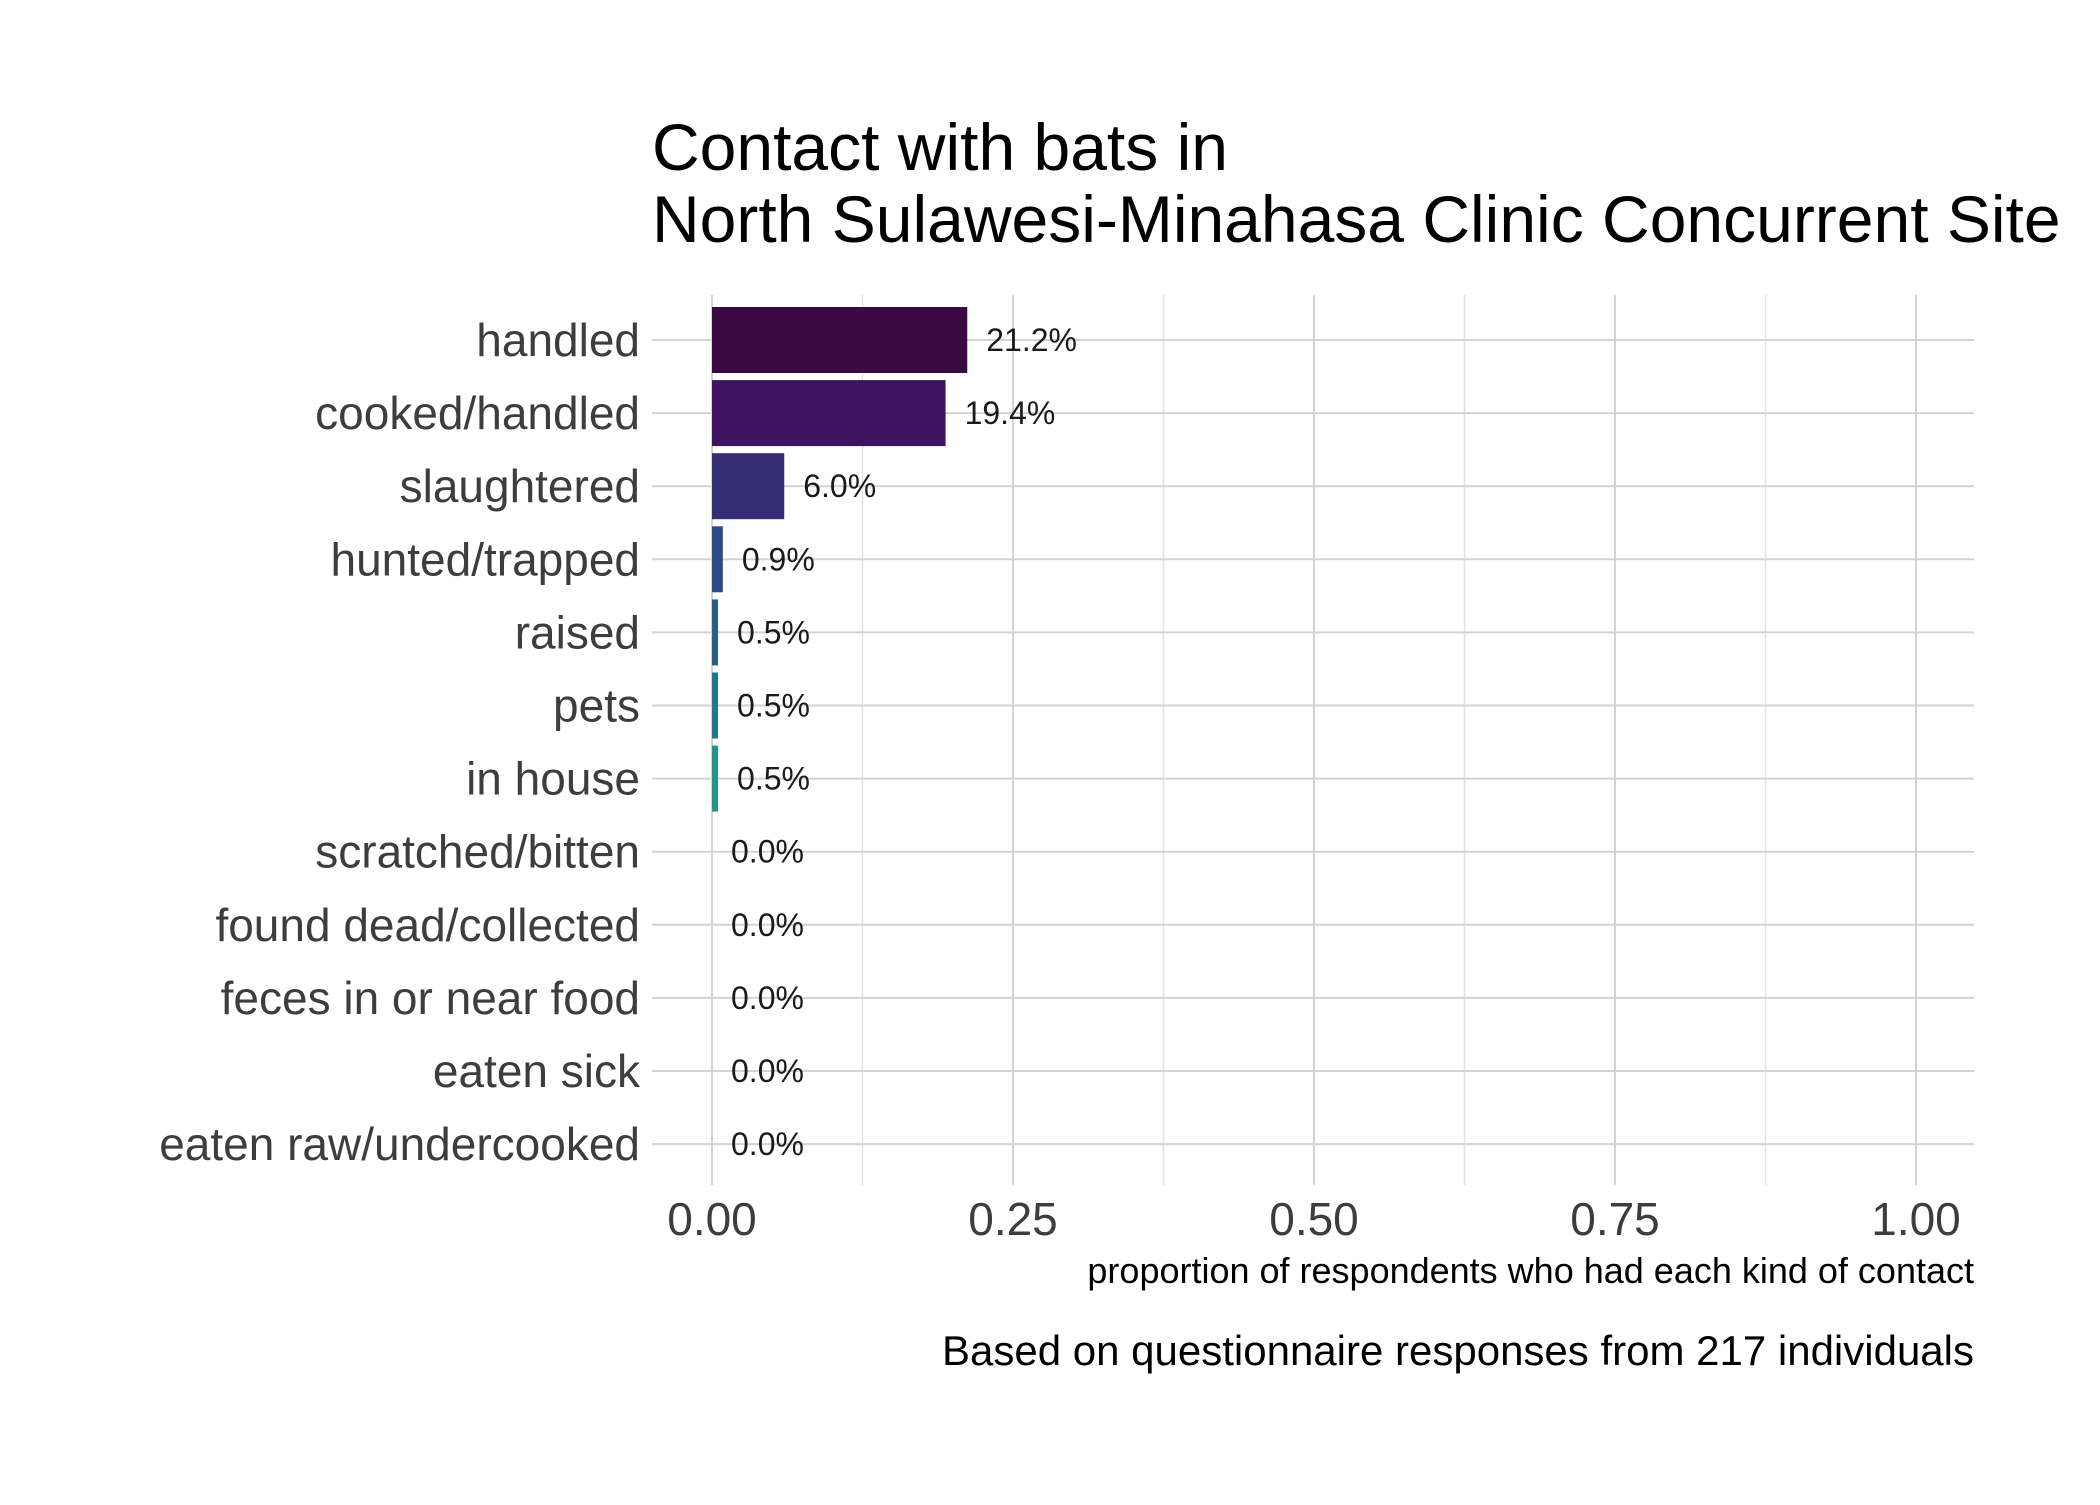  I want to click on category-label: eaten raw/undercooked, so click(399, 1144).